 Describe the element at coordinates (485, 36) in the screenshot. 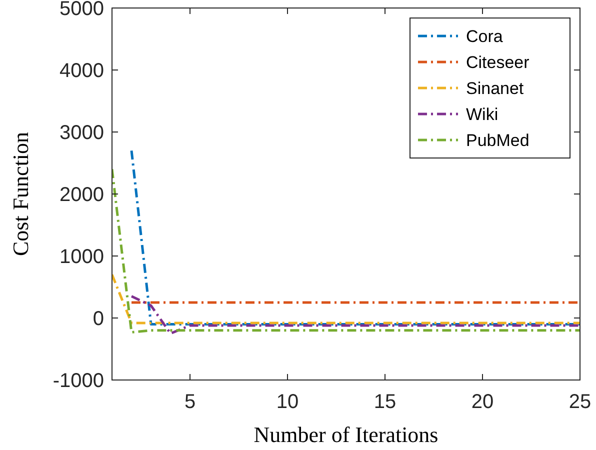

I see `legend-label: Cora` at that location.